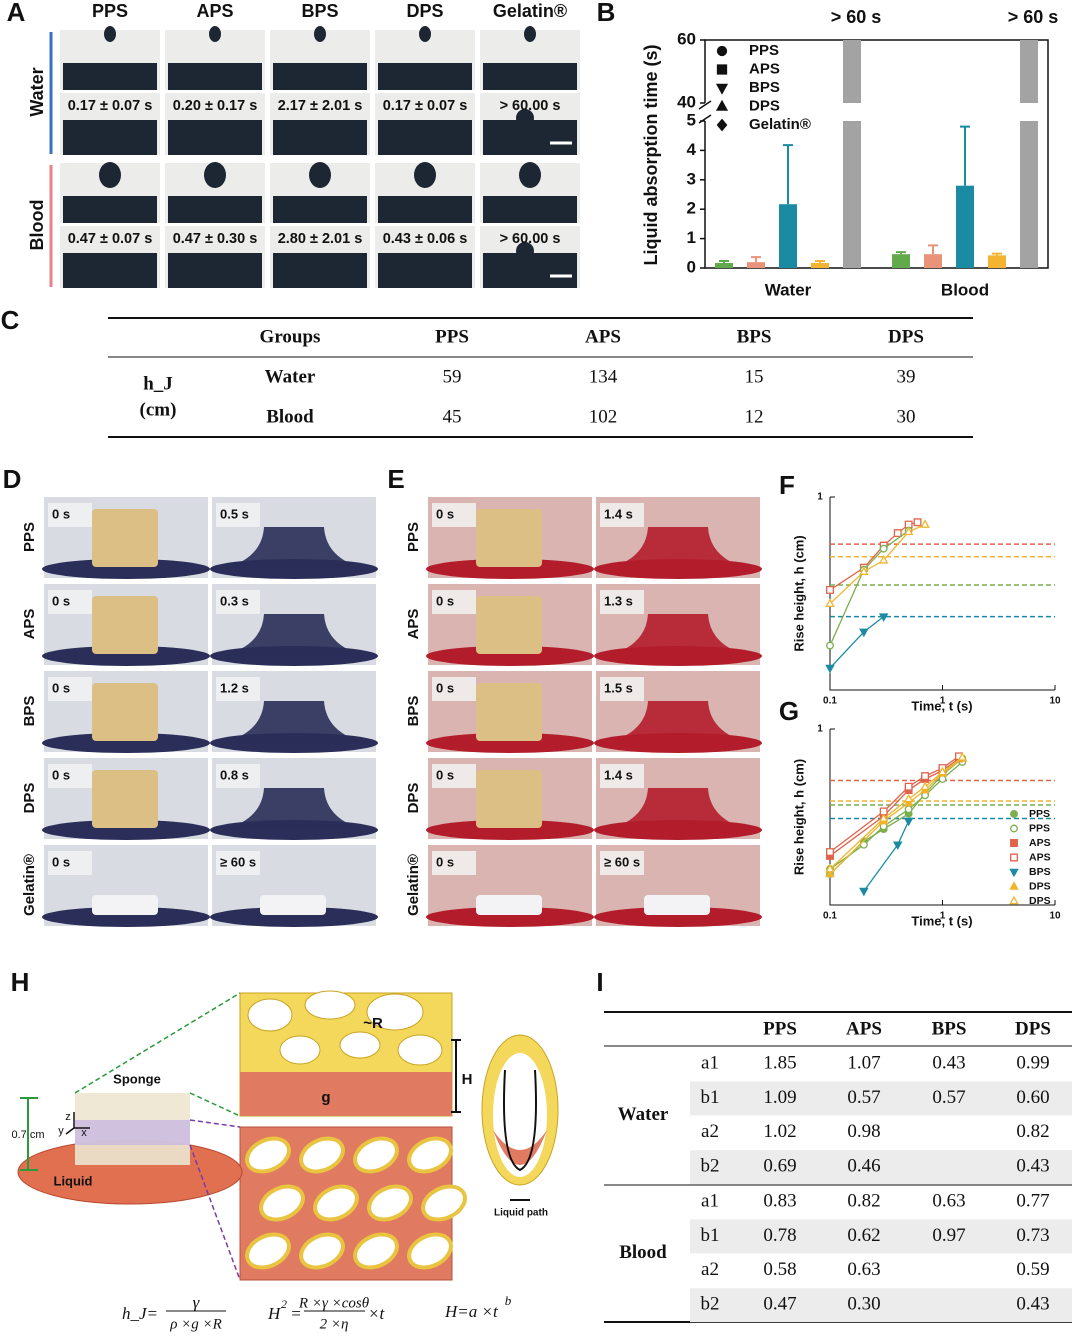 The width and height of the screenshot is (1080, 1340). I want to click on x-tick-label: Blood, so click(965, 289).